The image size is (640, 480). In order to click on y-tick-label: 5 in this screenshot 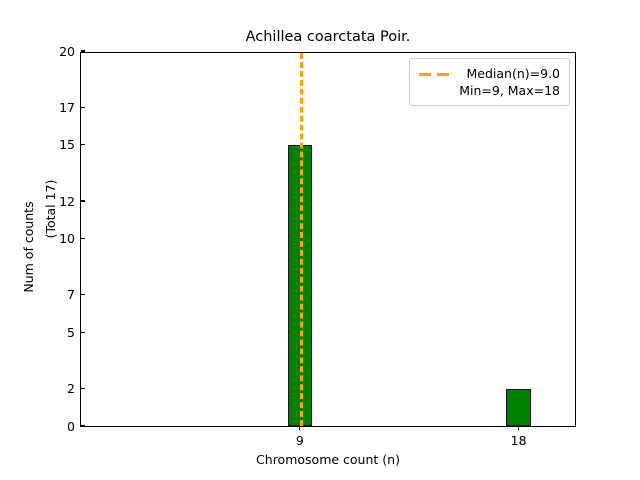, I will do `click(71, 332)`.